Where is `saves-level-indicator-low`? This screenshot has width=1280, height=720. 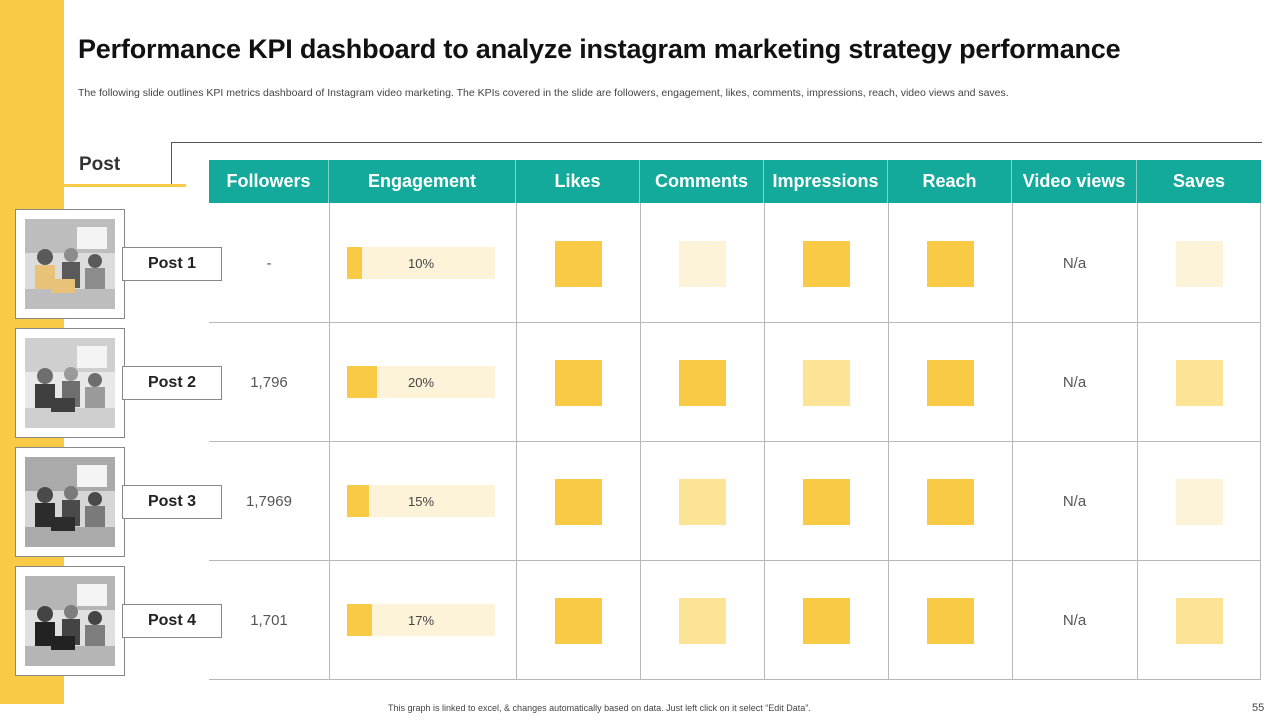 saves-level-indicator-low is located at coordinates (1199, 501).